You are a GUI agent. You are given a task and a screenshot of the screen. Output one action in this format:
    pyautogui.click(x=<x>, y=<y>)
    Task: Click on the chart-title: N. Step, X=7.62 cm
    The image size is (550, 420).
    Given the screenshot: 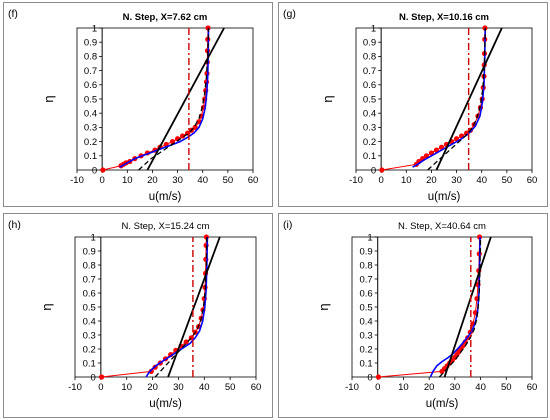 What is the action you would take?
    pyautogui.click(x=165, y=17)
    